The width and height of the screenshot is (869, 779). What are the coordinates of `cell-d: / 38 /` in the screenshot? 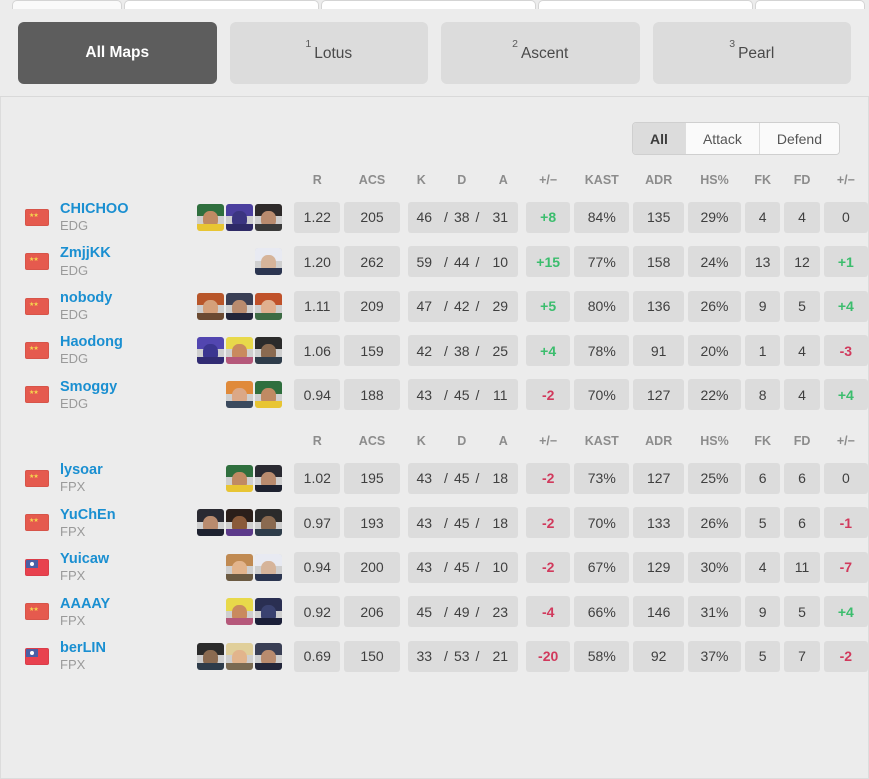 It's located at (461, 350).